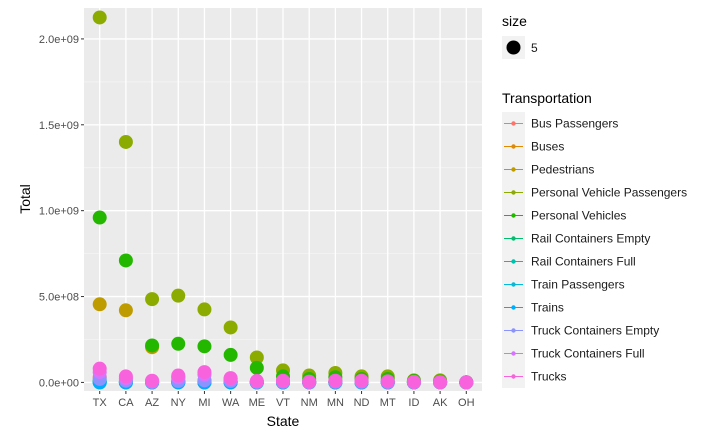 This screenshot has width=709, height=440. What do you see at coordinates (514, 21) in the screenshot?
I see `legend-size-title: size` at bounding box center [514, 21].